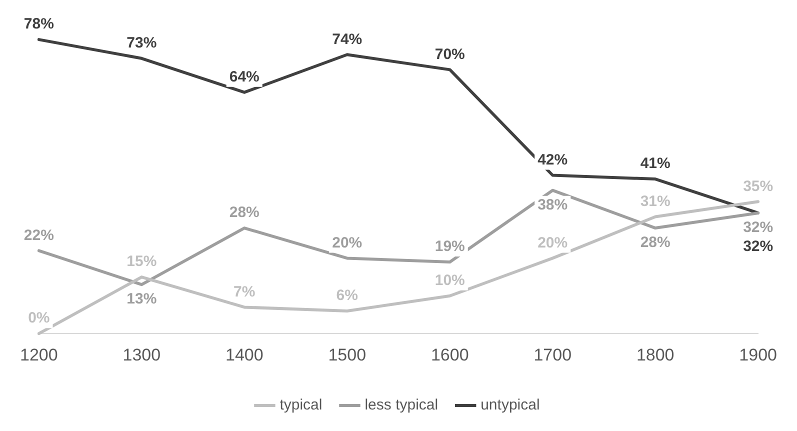  I want to click on legend-label: typical, so click(301, 405).